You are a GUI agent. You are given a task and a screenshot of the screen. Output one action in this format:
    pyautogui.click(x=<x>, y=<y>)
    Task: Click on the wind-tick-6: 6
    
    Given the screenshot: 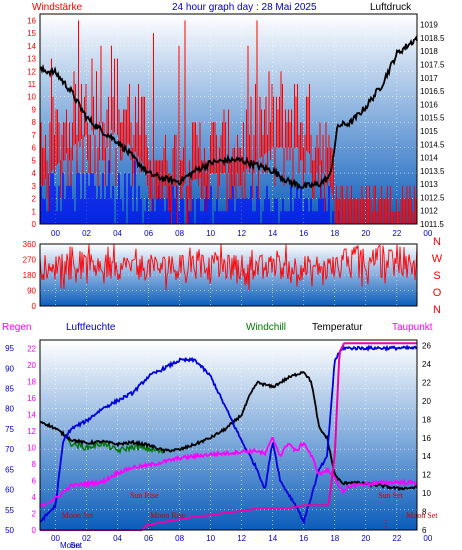 What is the action you would take?
    pyautogui.click(x=34, y=148)
    